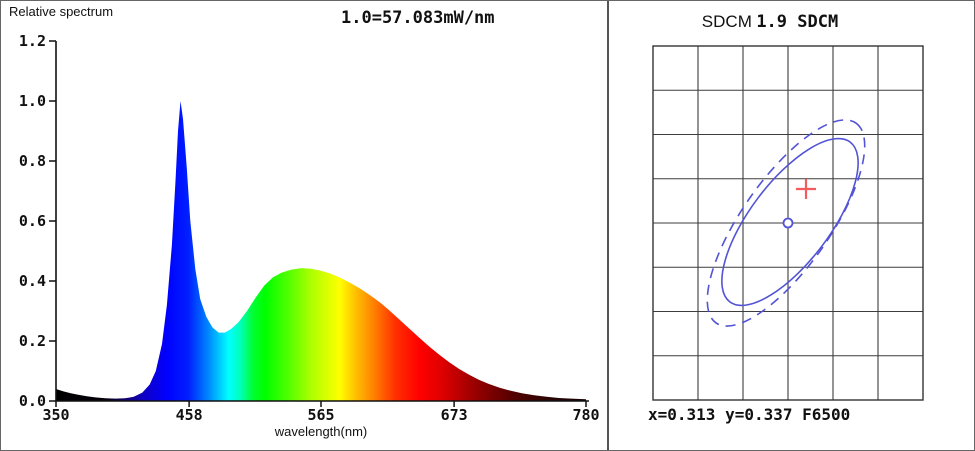 The image size is (975, 451). I want to click on y-axis-tick-label: 0.4, so click(32, 281).